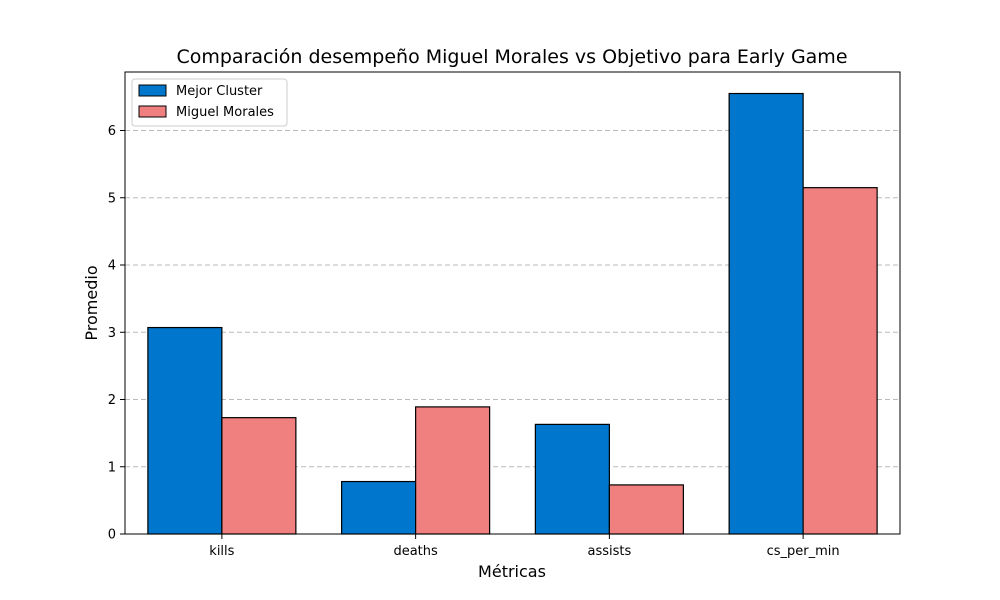  Describe the element at coordinates (512, 571) in the screenshot. I see `x-axis-label: Métricas` at that location.